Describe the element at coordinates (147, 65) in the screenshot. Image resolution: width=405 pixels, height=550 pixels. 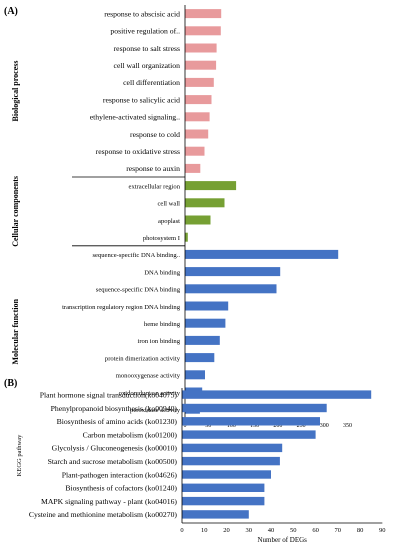
I see `category-label: cell wall organization` at that location.